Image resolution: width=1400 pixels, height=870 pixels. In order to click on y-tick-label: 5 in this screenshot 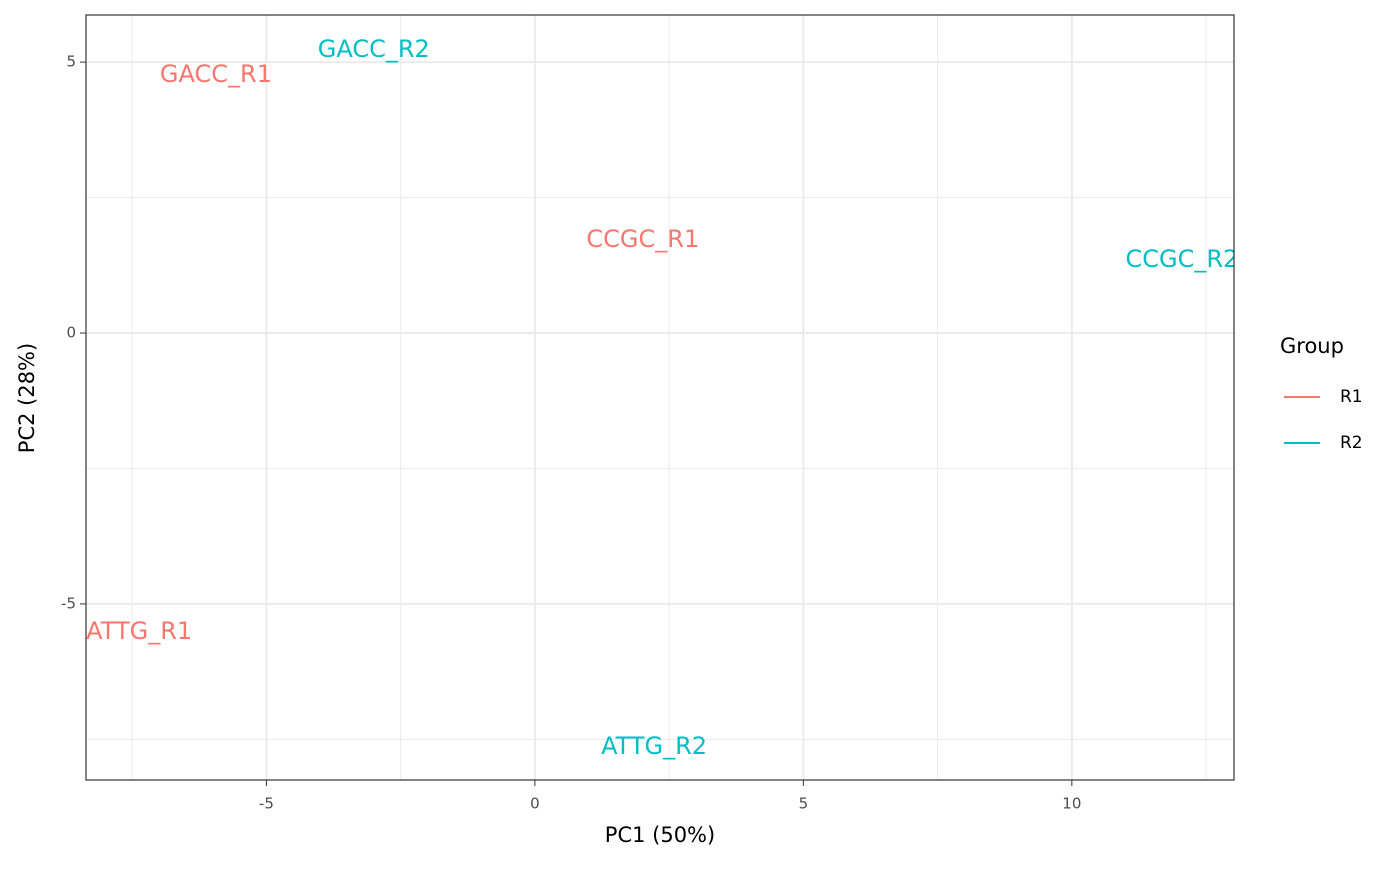, I will do `click(71, 62)`.